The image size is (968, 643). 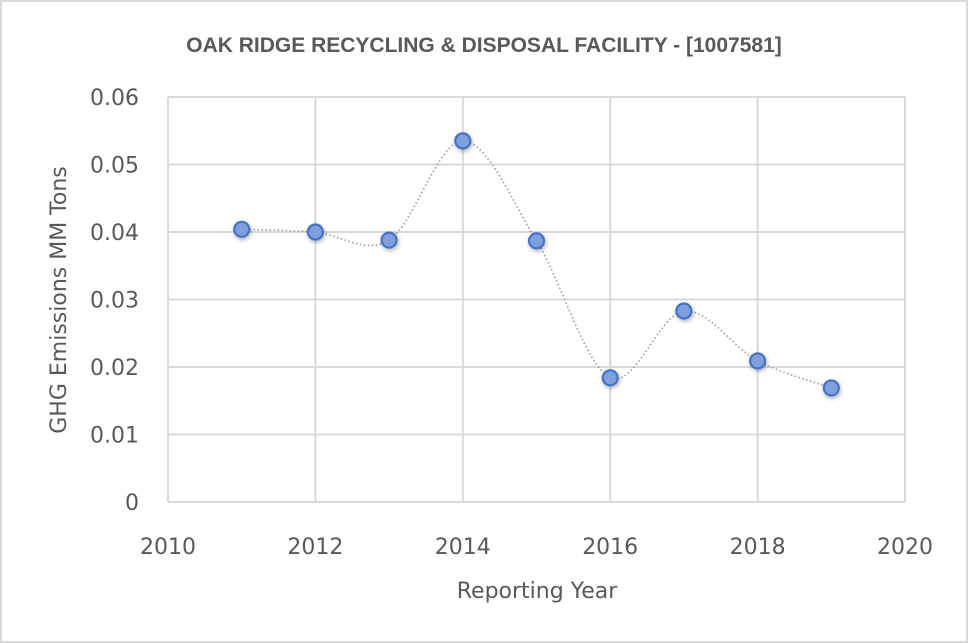 What do you see at coordinates (242, 229) in the screenshot?
I see `data-point-2011` at bounding box center [242, 229].